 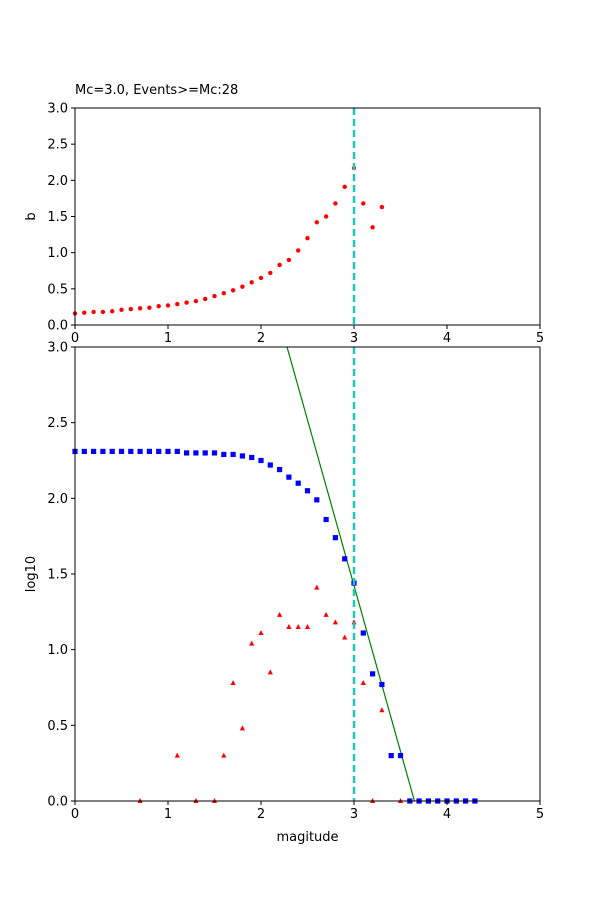 What do you see at coordinates (75, 338) in the screenshot?
I see `x-tick-label: 0` at bounding box center [75, 338].